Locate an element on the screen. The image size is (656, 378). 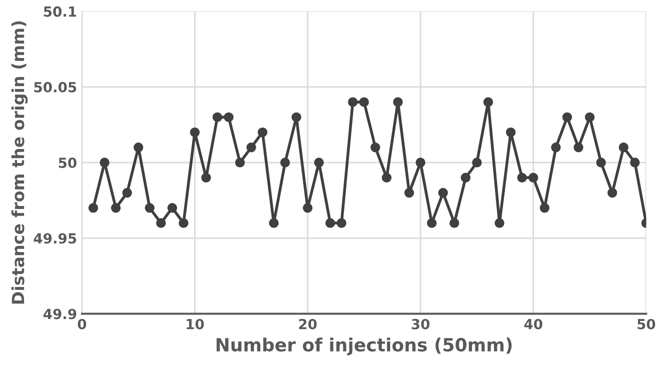
x-tick-label: 30 is located at coordinates (421, 324).